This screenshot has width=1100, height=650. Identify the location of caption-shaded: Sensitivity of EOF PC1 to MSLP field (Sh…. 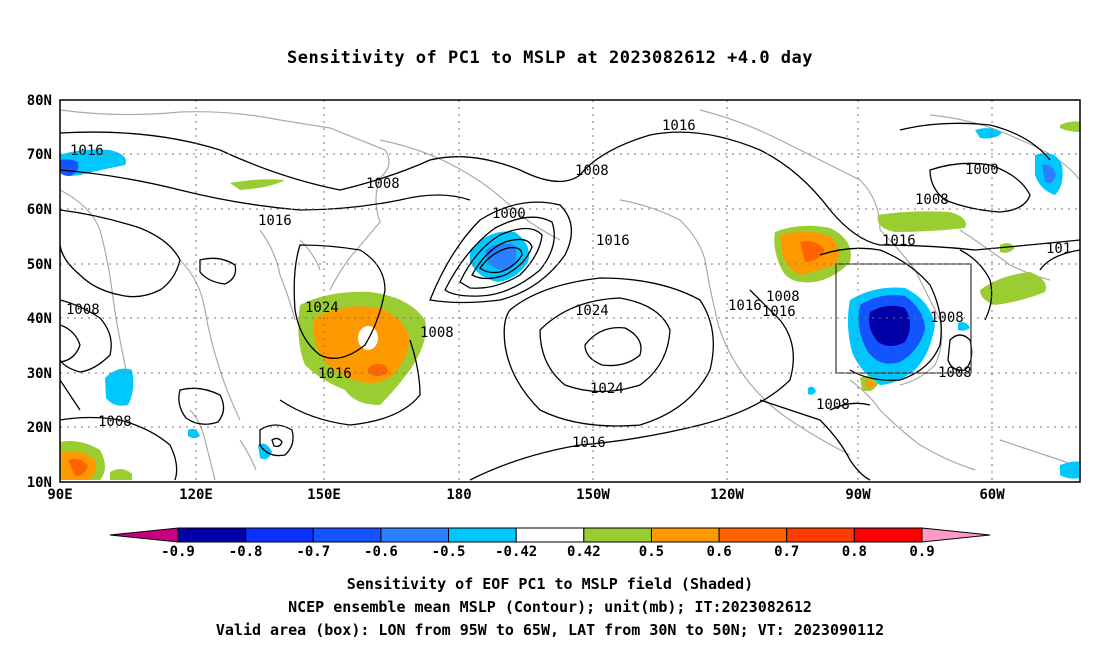
(550, 584).